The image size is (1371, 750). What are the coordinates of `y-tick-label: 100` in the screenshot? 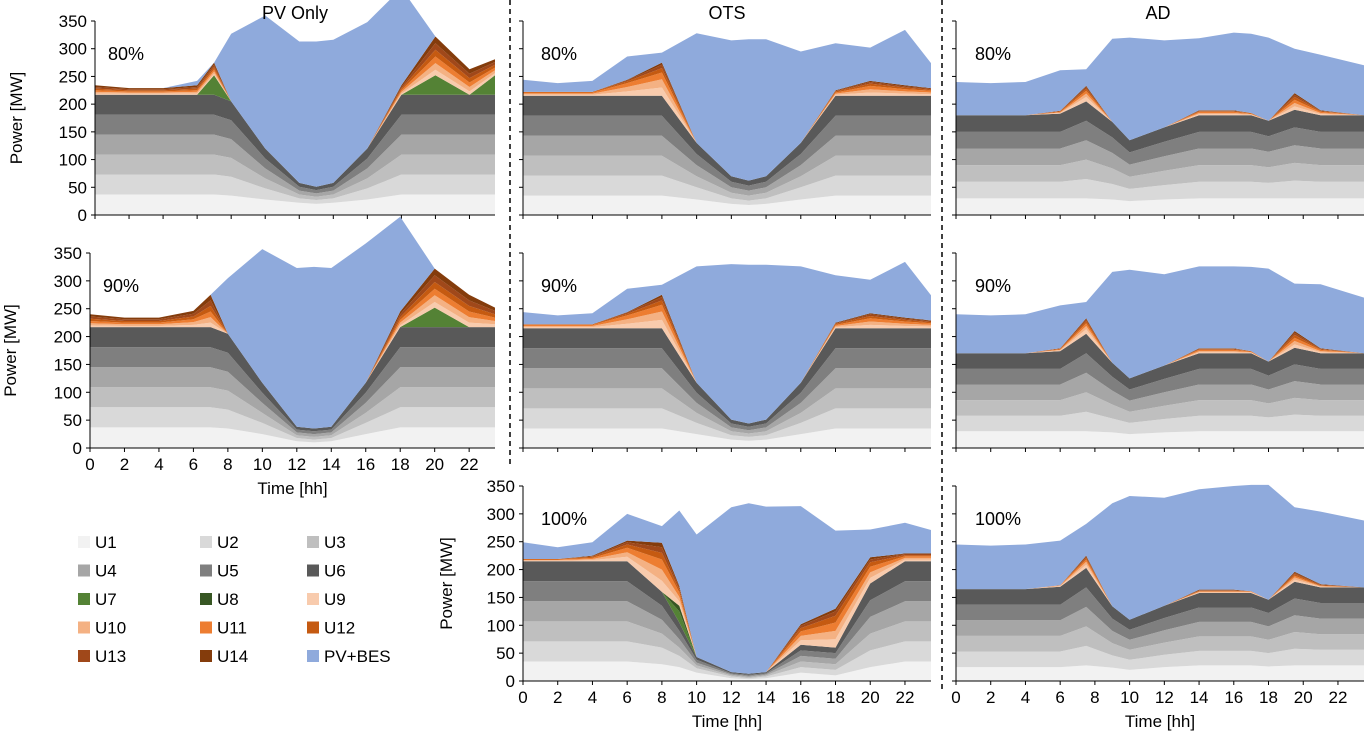 It's located at (68, 392).